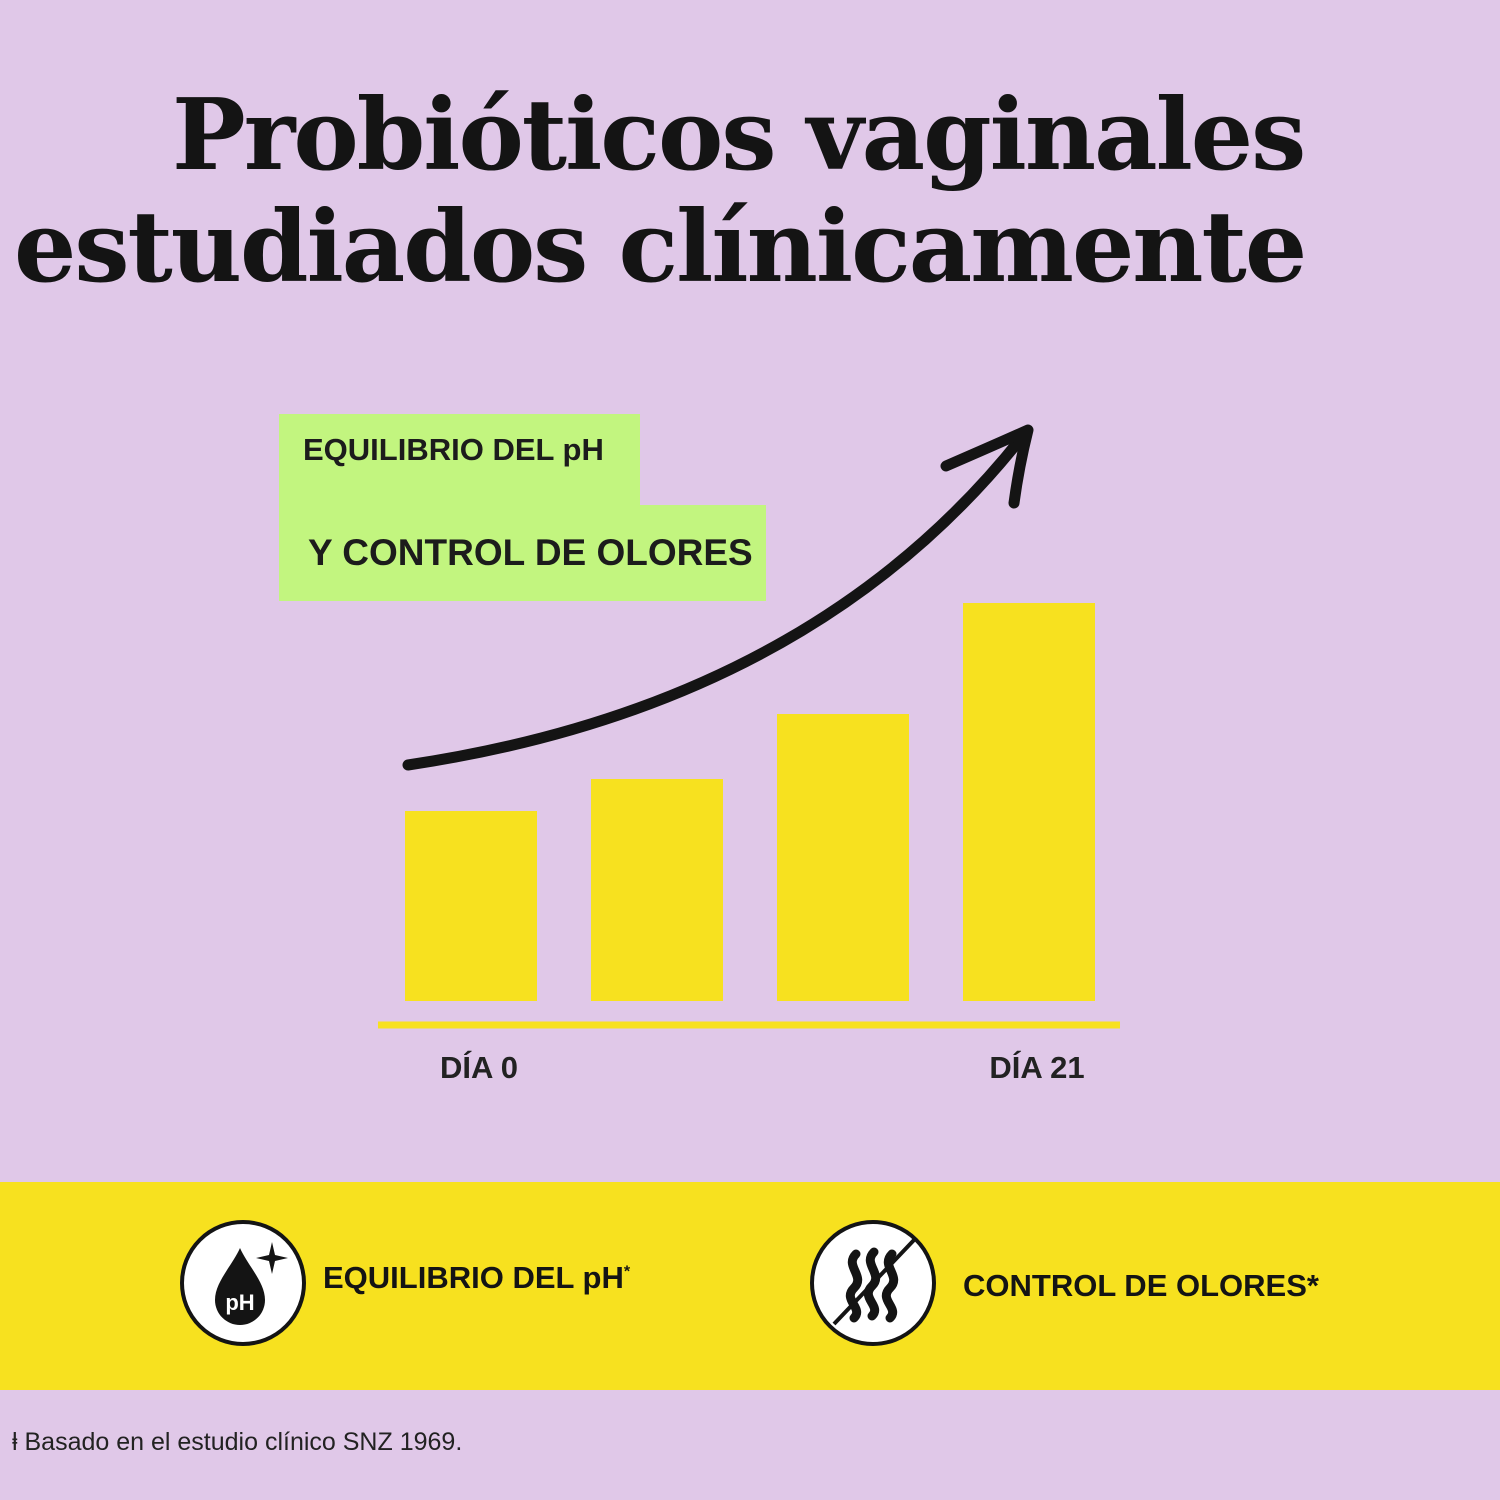 The width and height of the screenshot is (1500, 1500). I want to click on highlight-box-top, so click(459, 462).